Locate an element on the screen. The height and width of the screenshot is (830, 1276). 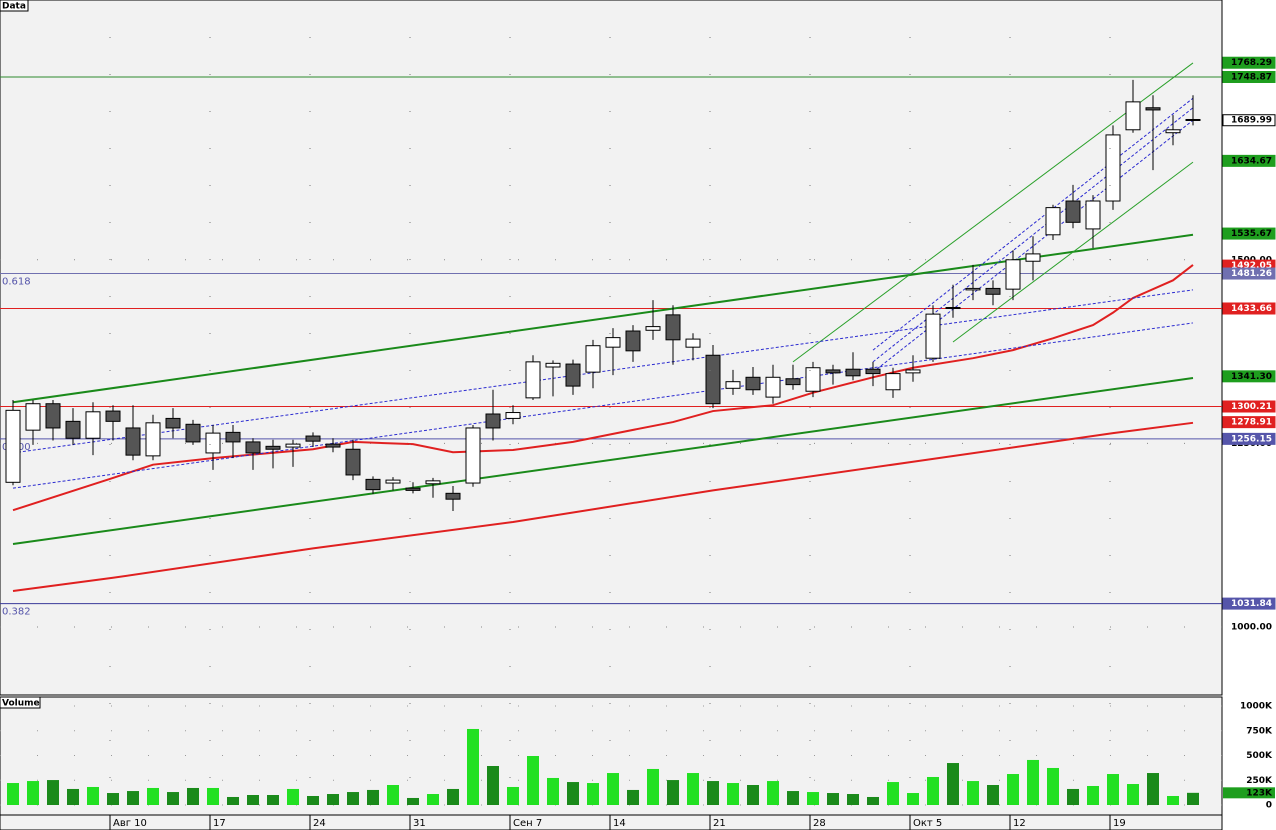
x-tick-label: Авг 10 is located at coordinates (130, 823).